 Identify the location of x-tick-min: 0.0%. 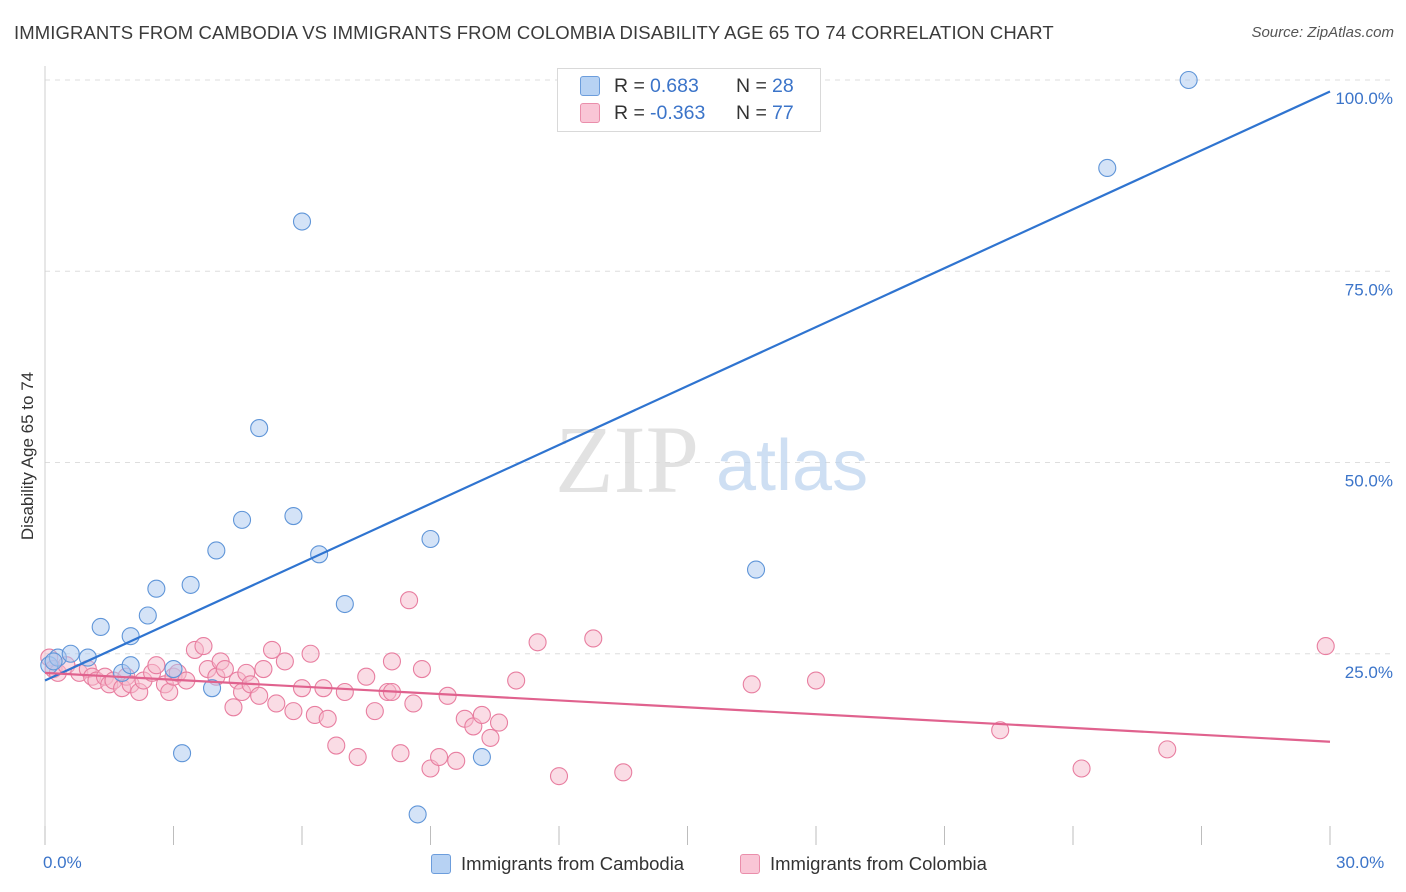
(62, 862).